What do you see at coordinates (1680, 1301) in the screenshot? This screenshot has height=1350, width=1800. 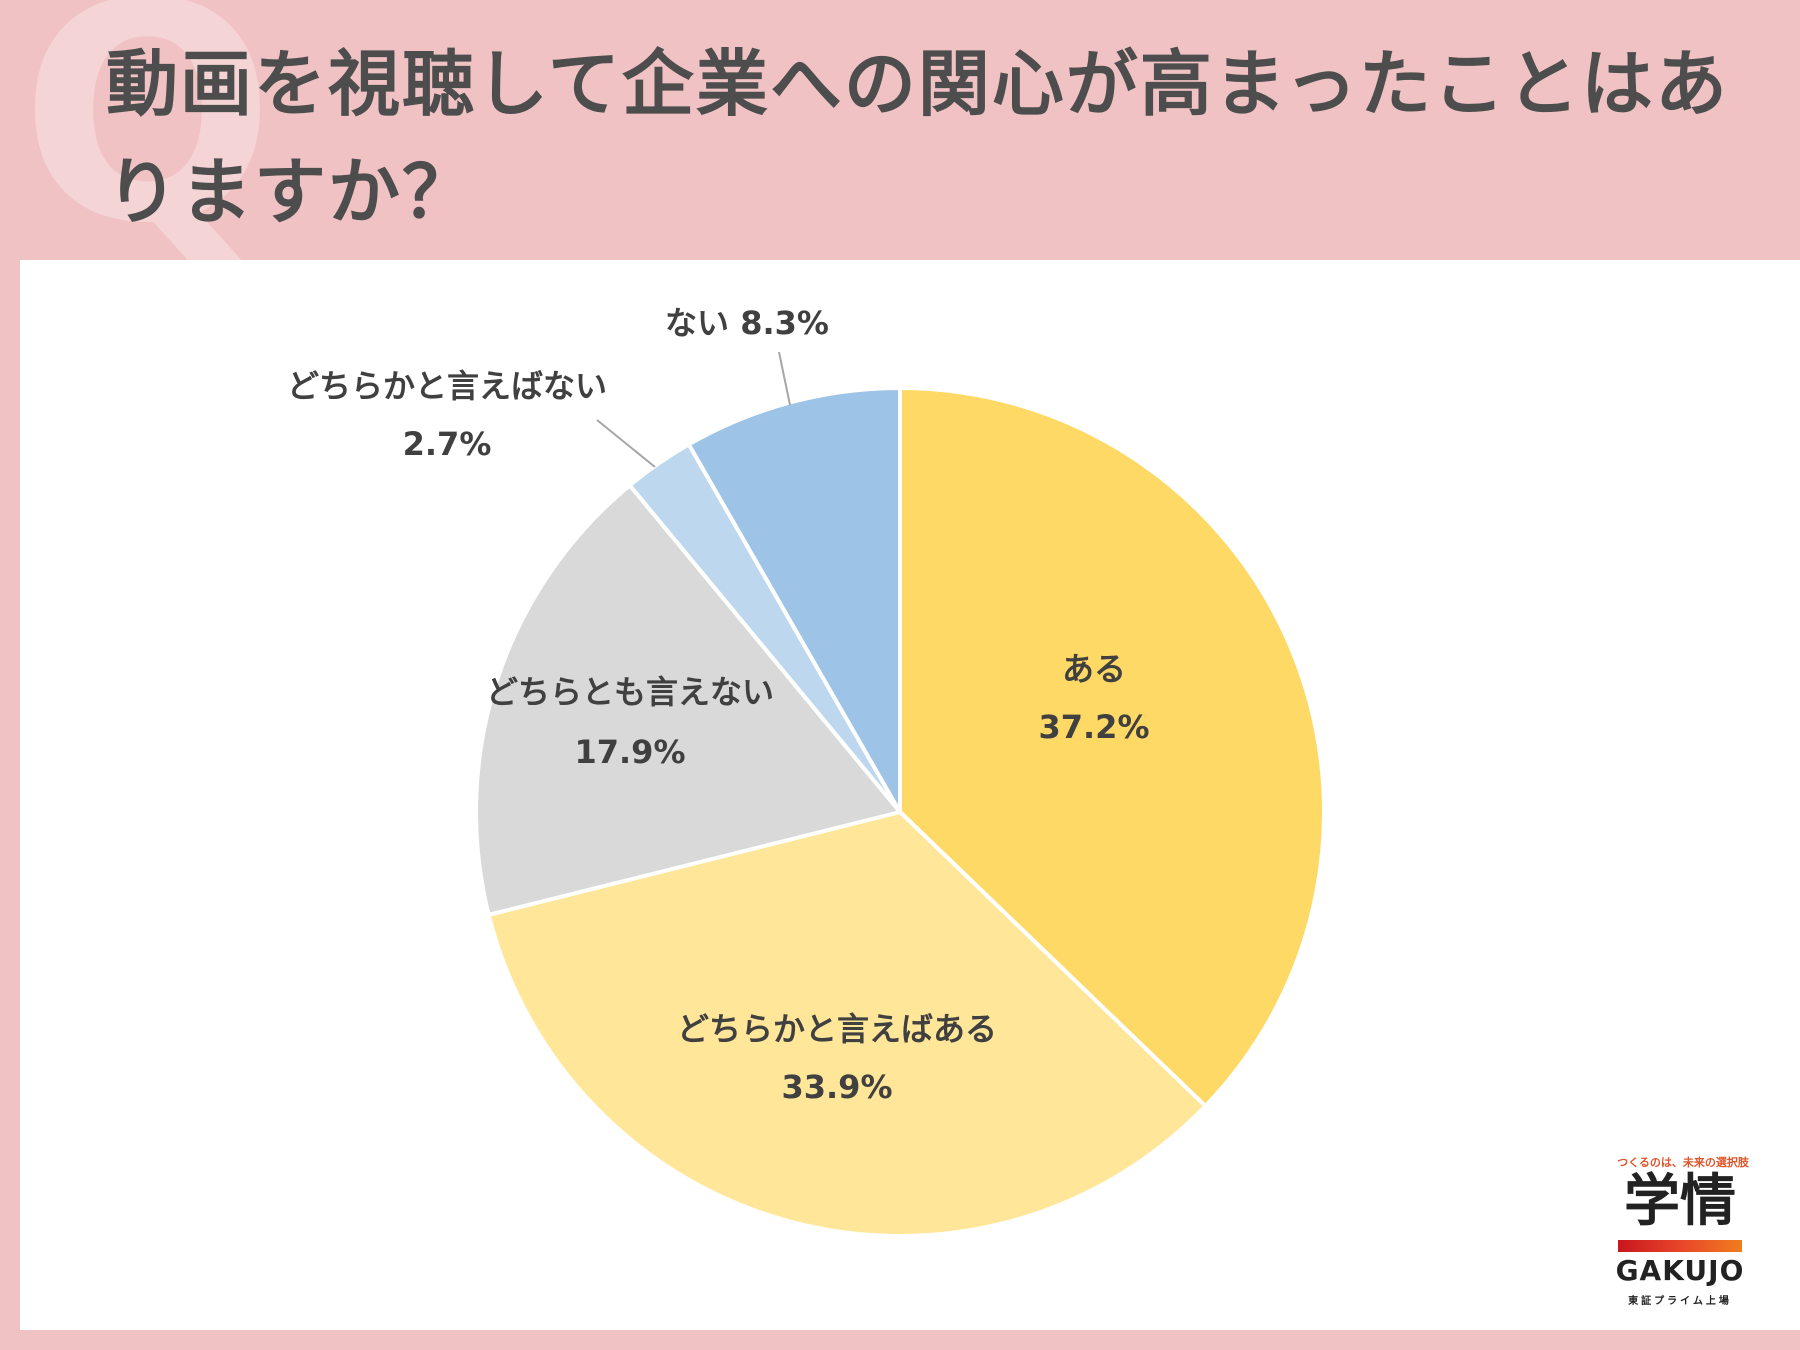 I see `logo-listing: 東証プライム上場` at bounding box center [1680, 1301].